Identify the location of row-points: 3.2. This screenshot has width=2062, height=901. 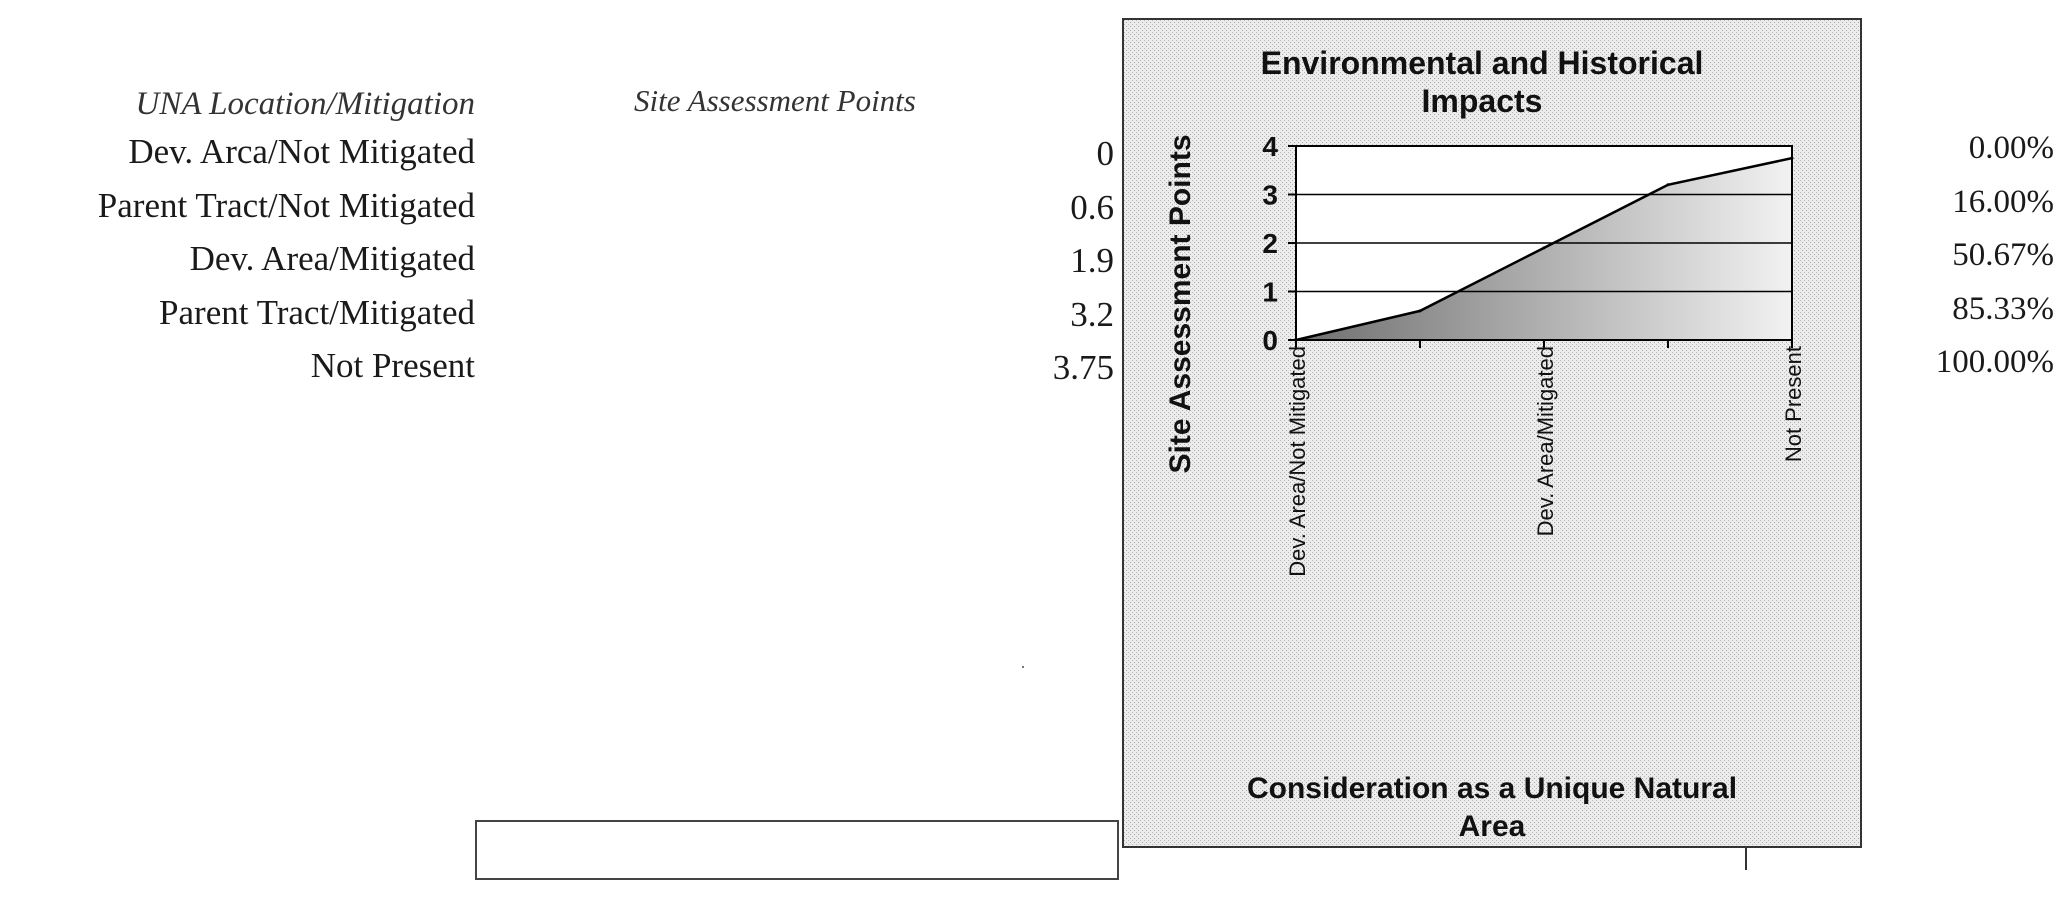
(1092, 314).